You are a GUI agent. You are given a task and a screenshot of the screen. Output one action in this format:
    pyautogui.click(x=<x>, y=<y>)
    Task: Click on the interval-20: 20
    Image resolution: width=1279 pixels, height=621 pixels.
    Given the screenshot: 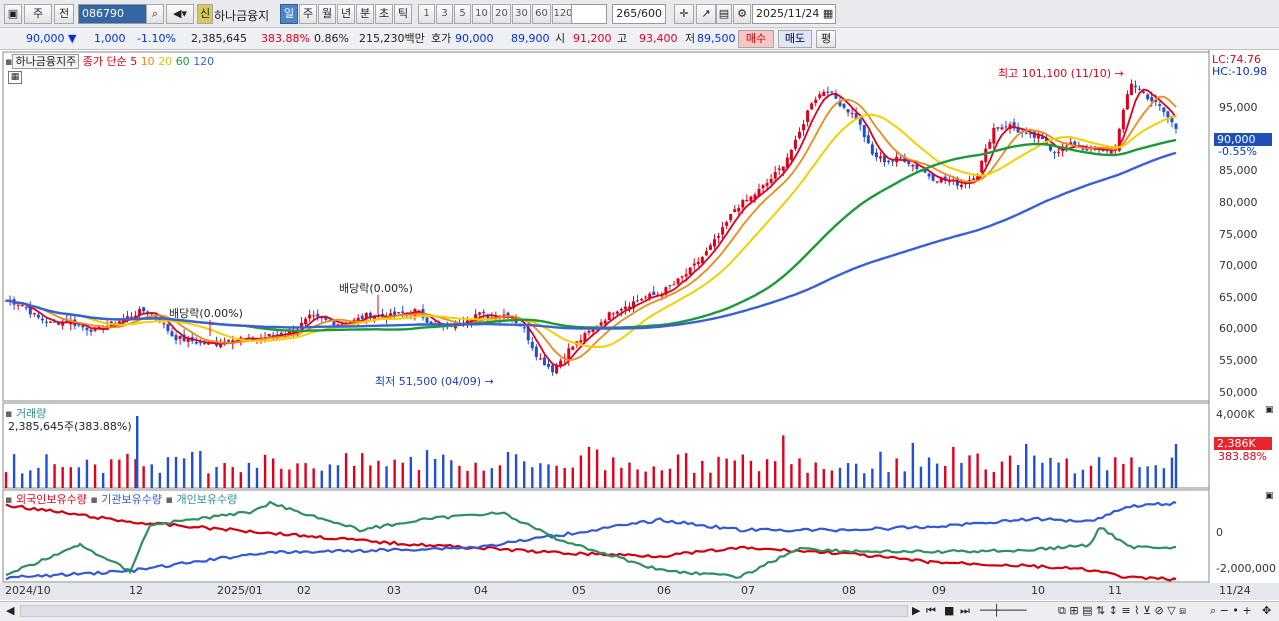 What is the action you would take?
    pyautogui.click(x=501, y=14)
    